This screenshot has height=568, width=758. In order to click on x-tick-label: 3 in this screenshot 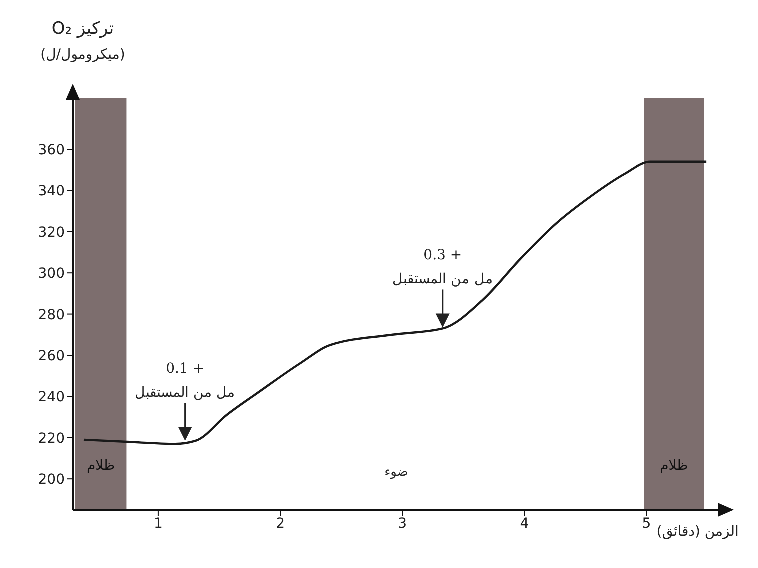, I will do `click(403, 524)`.